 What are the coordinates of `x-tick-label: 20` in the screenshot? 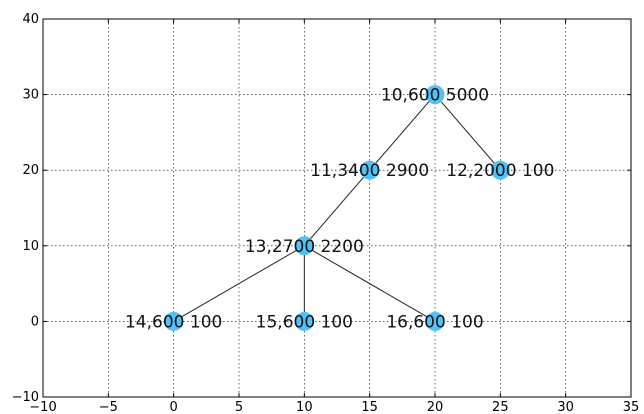 It's located at (435, 407).